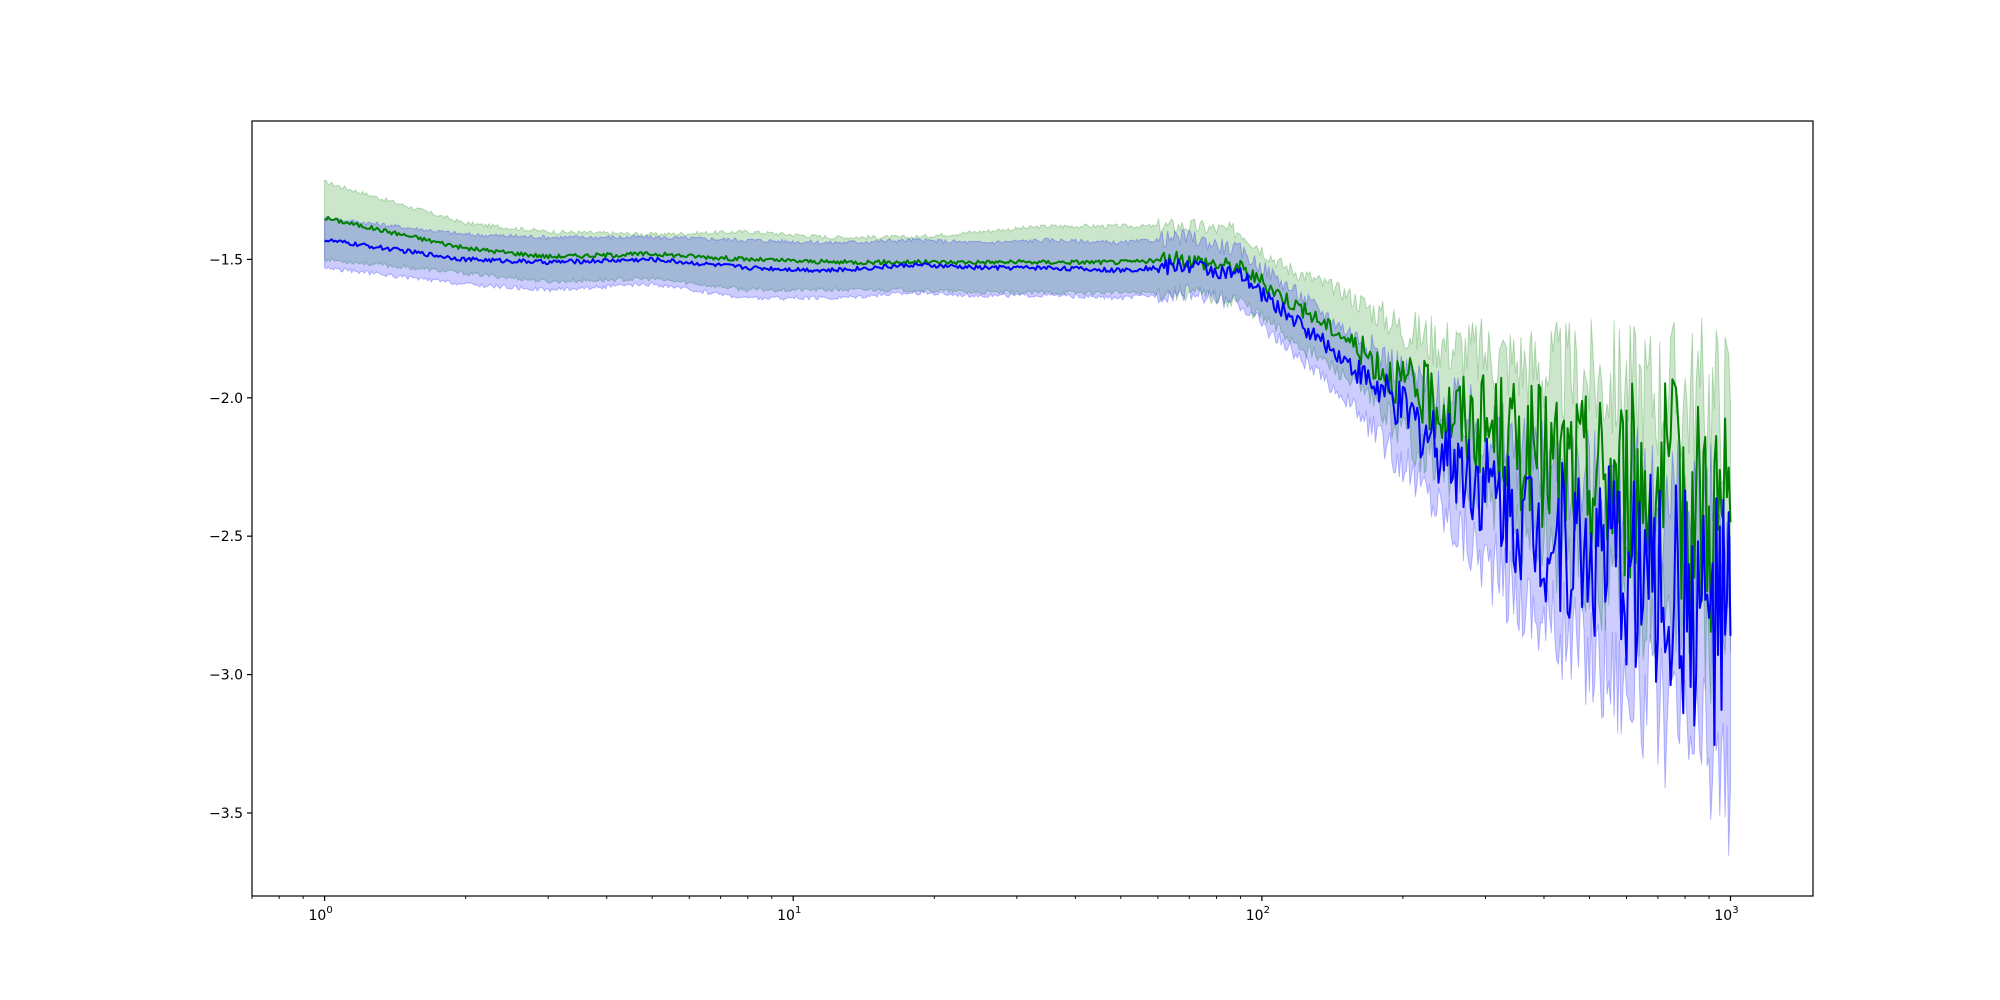 This screenshot has height=1000, width=2000. Describe the element at coordinates (226, 537) in the screenshot. I see `y-tick-label-2: −2.5` at that location.